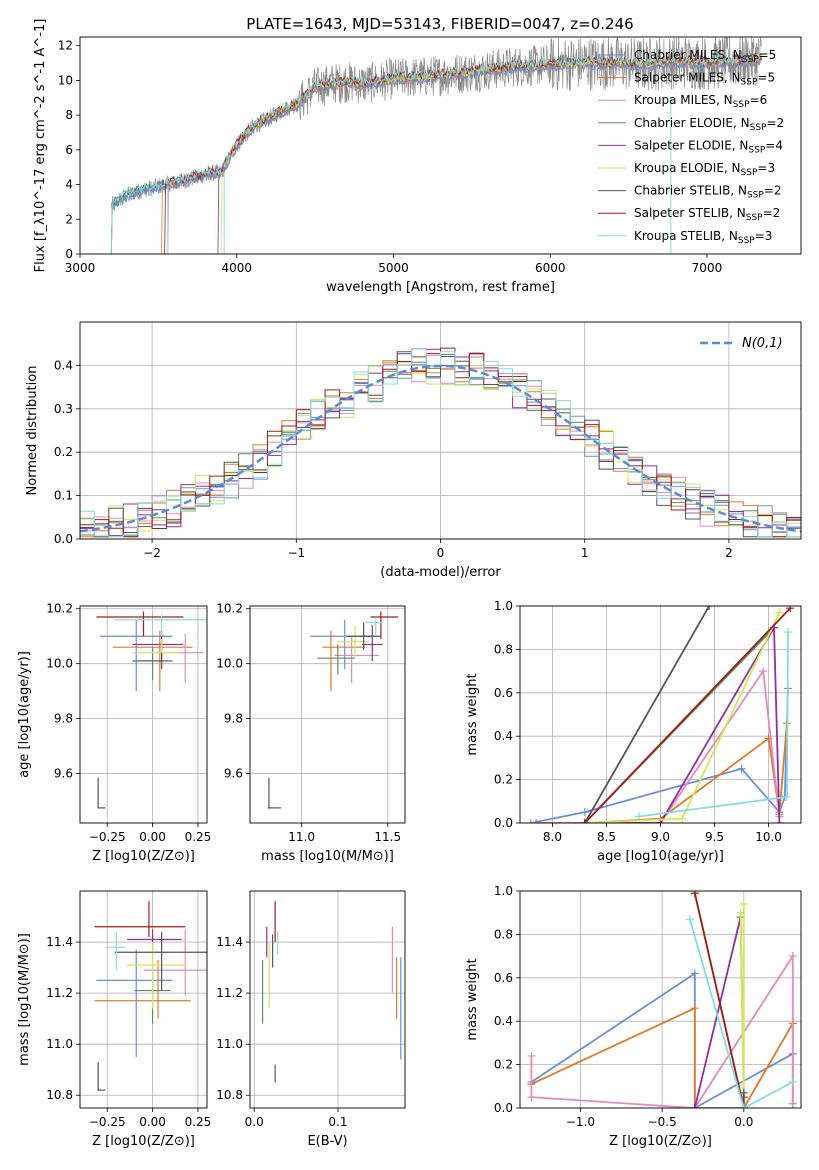 The width and height of the screenshot is (819, 1170). Describe the element at coordinates (707, 214) in the screenshot. I see `legend-label: Salpeter STELIB, NSSP=2` at that location.